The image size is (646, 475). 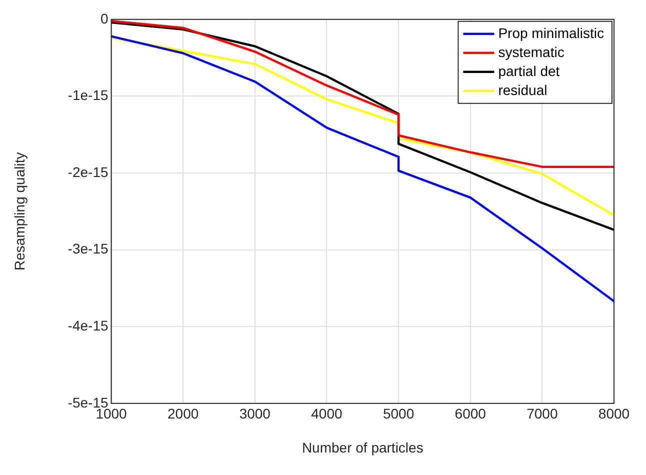 I want to click on x-tick-label: 8000, so click(x=614, y=414).